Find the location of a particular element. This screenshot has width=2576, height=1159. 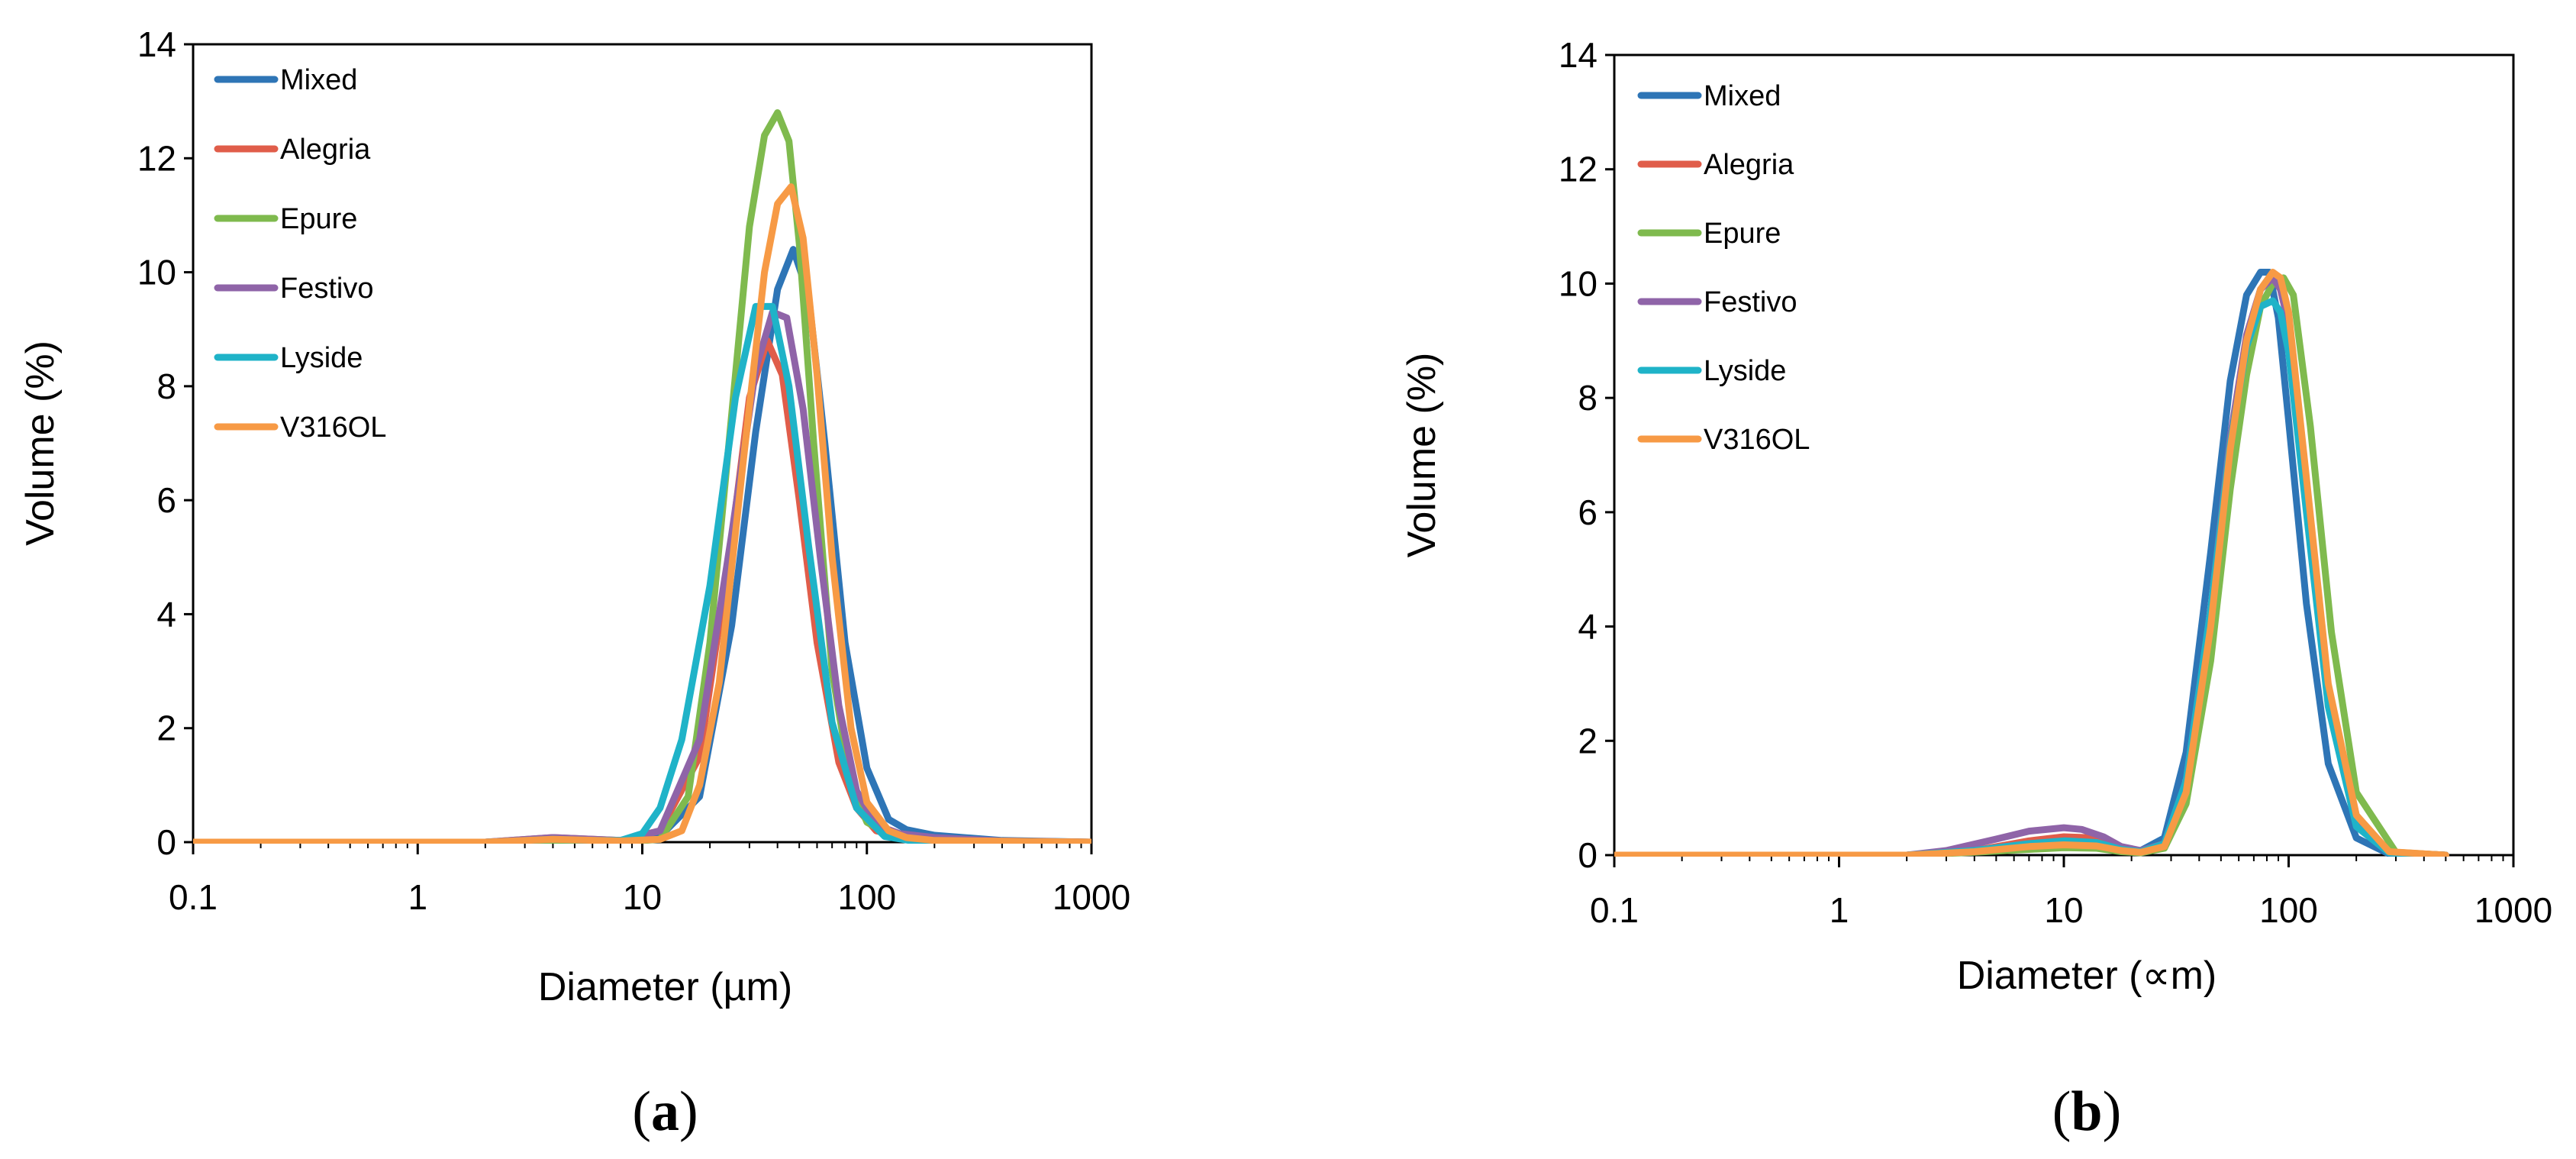

panel-label: (b) is located at coordinates (2086, 1111).